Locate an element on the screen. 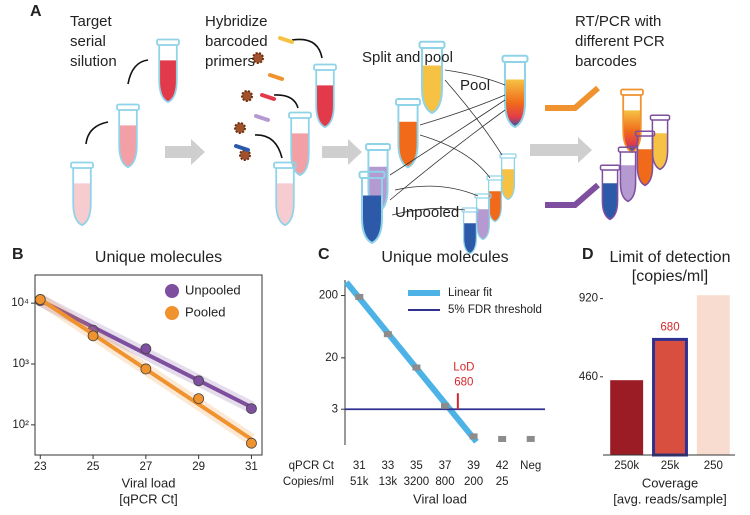 This screenshot has width=750, height=515. panel-label: C is located at coordinates (324, 254).